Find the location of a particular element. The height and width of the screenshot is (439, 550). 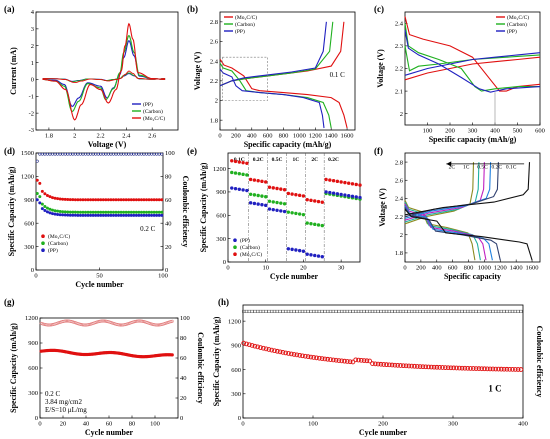

charge-curve is located at coordinates (273, 54).